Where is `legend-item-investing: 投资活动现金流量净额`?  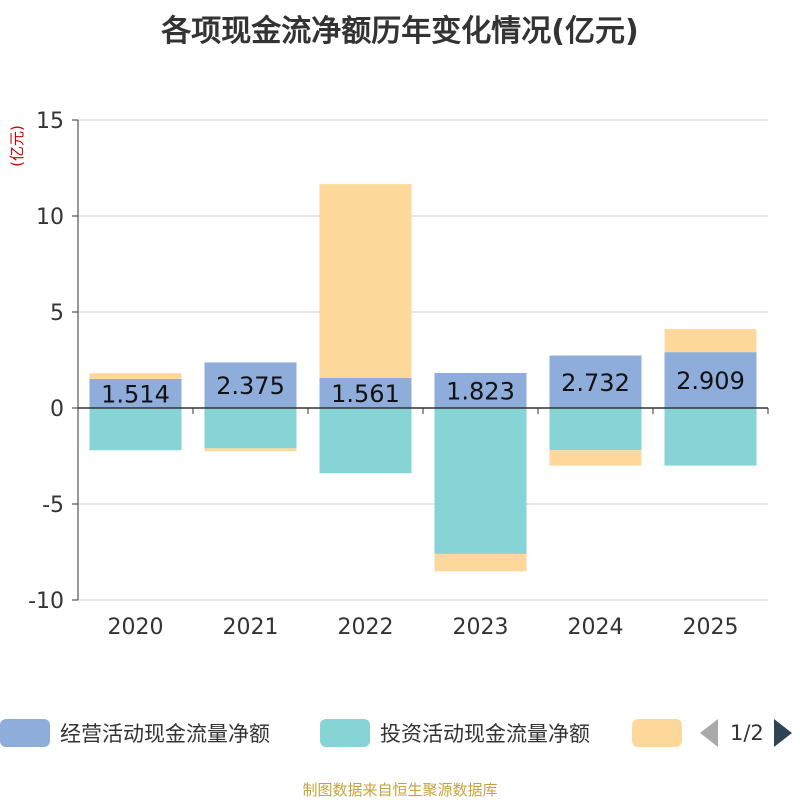
legend-item-investing: 投资活动现金流量净额 is located at coordinates (455, 733).